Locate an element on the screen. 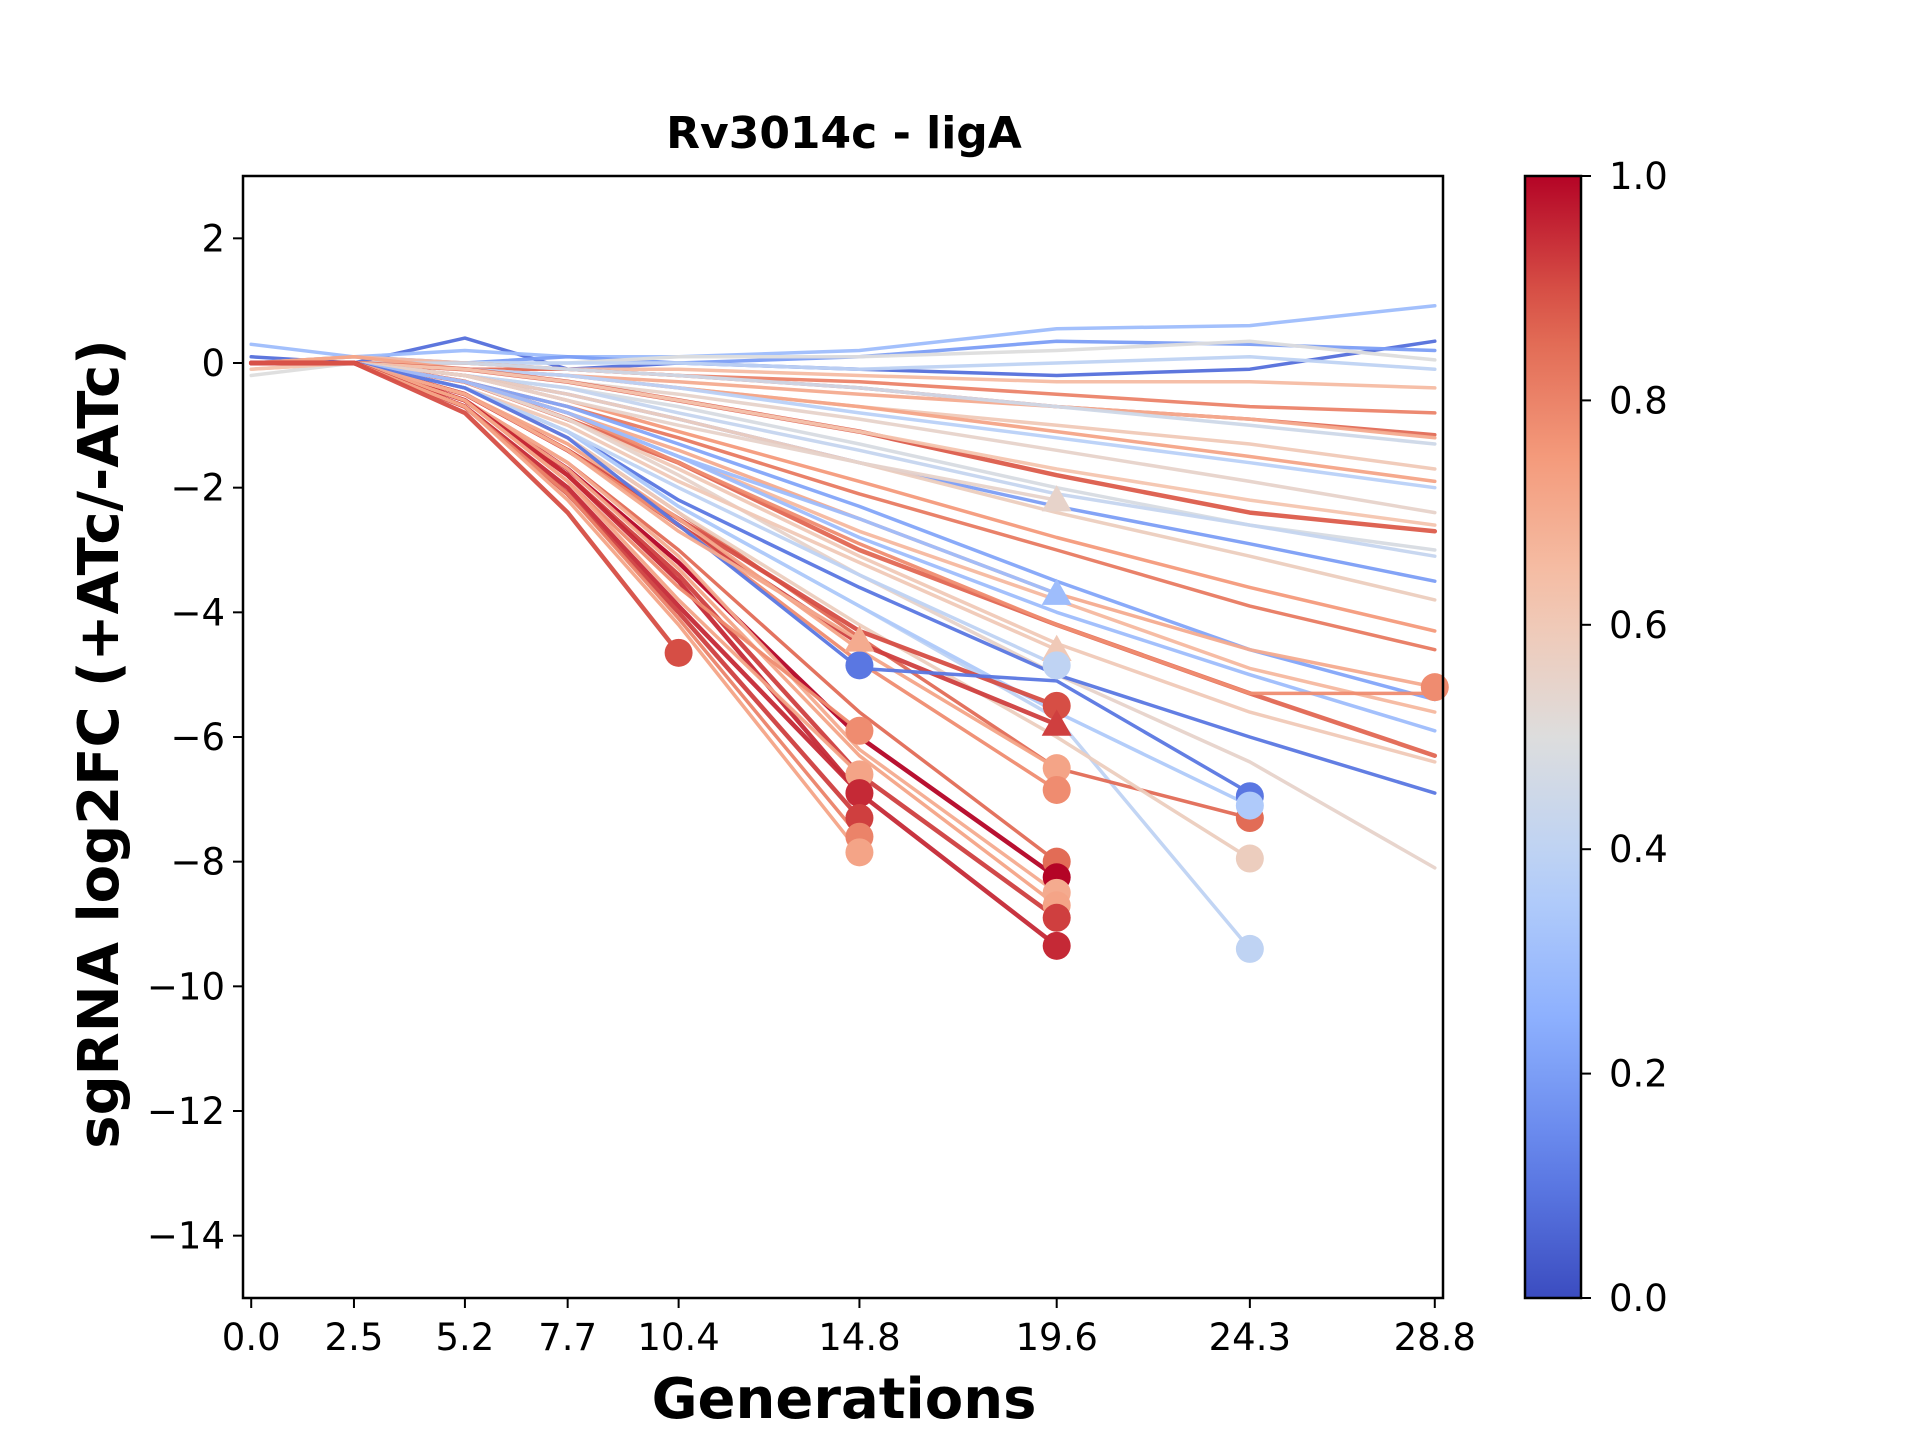  x-tick-label: 7.7 is located at coordinates (567, 1337).